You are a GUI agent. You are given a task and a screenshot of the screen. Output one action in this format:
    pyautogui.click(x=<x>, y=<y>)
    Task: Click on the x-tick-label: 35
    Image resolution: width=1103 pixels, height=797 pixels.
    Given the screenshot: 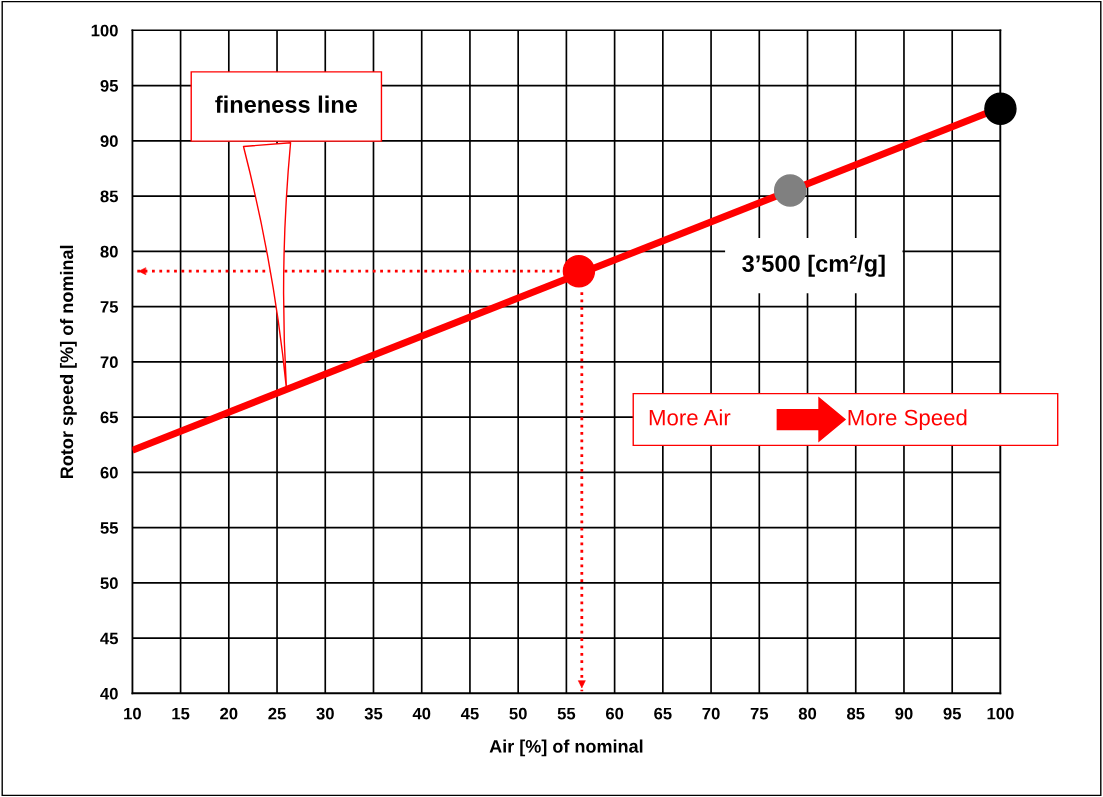 What is the action you would take?
    pyautogui.click(x=373, y=713)
    